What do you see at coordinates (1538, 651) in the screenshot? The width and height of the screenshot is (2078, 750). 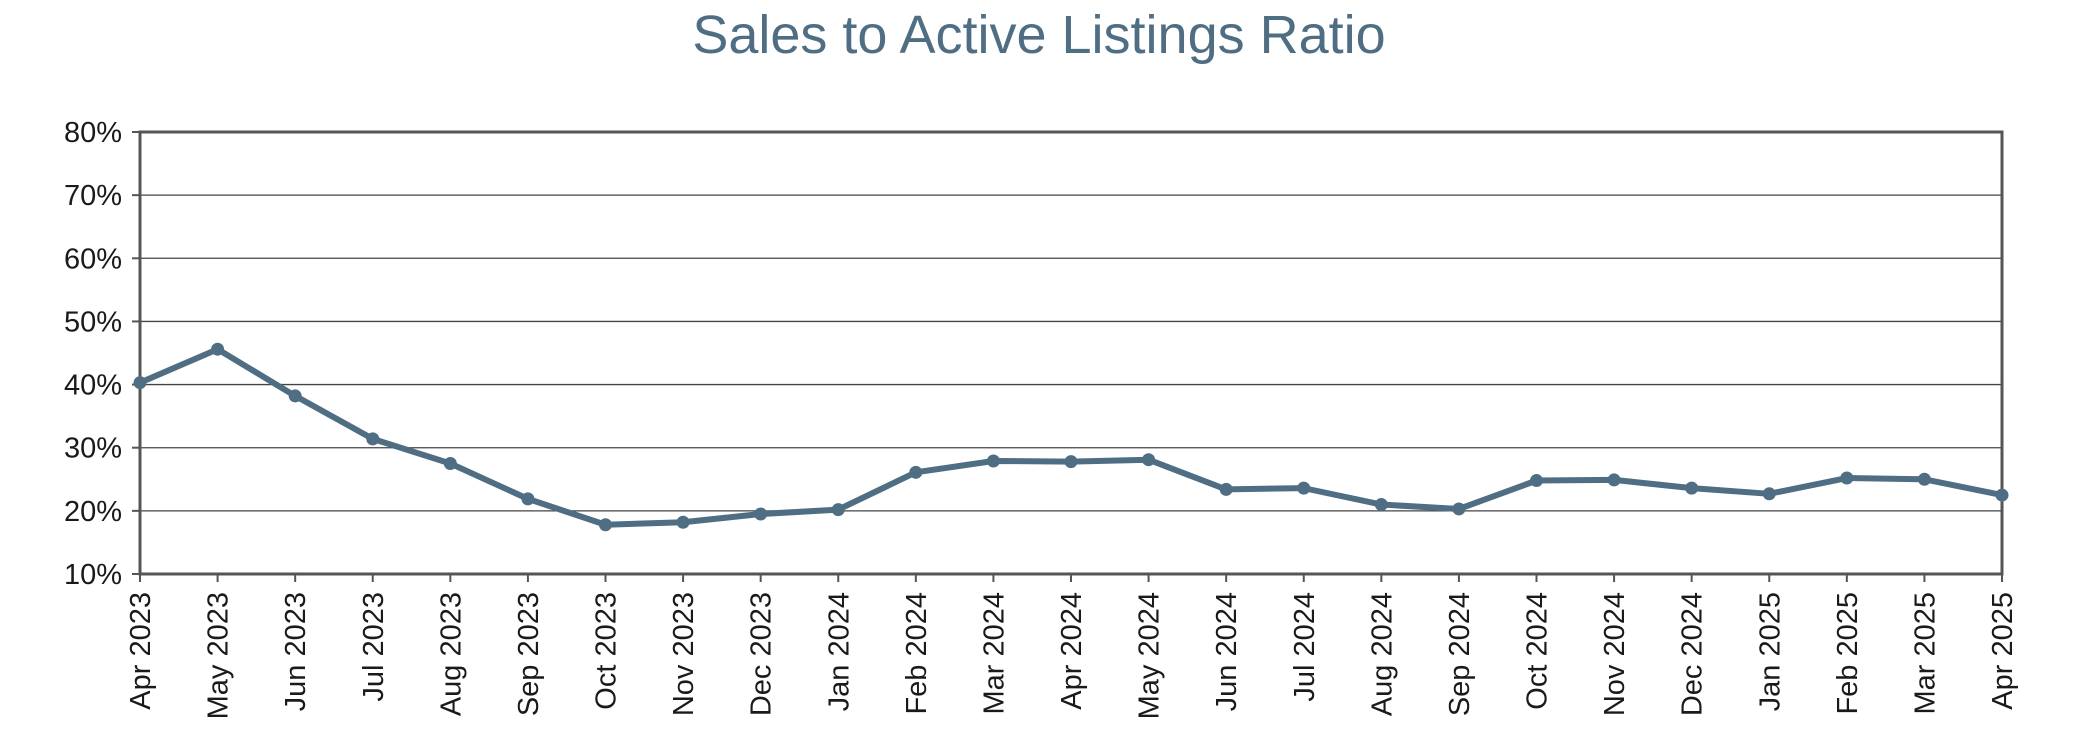 I see `x-tick-label: Oct 2024` at bounding box center [1538, 651].